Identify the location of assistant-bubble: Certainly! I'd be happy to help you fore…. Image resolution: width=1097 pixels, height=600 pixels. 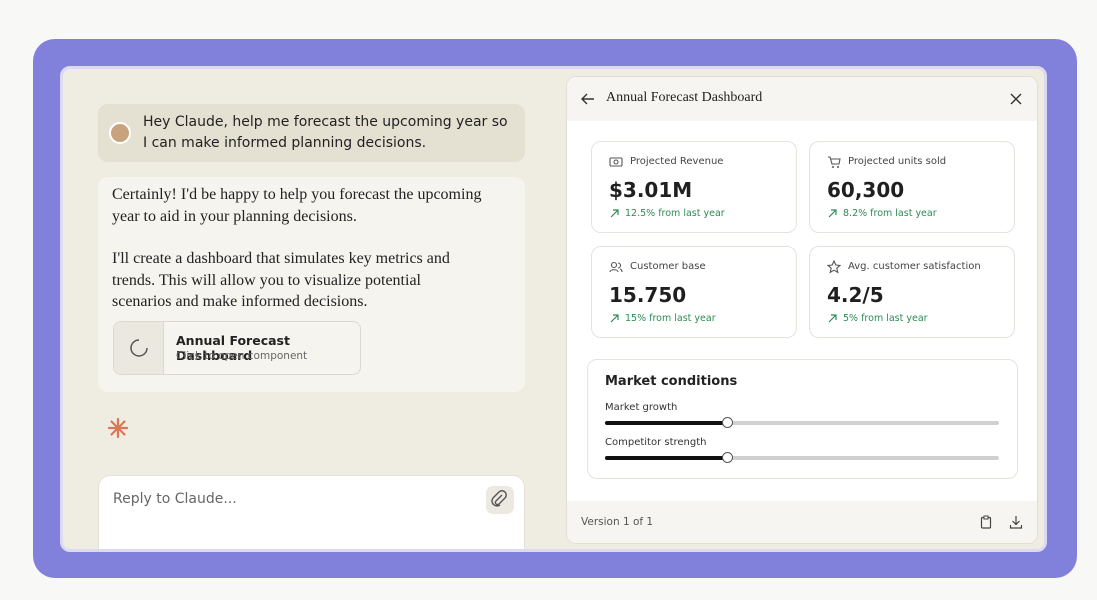
(311, 284).